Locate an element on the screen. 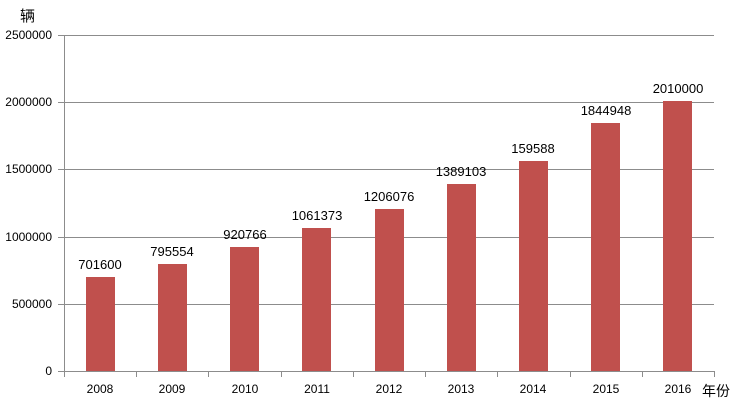 The width and height of the screenshot is (737, 402). bar-2013 is located at coordinates (461, 277).